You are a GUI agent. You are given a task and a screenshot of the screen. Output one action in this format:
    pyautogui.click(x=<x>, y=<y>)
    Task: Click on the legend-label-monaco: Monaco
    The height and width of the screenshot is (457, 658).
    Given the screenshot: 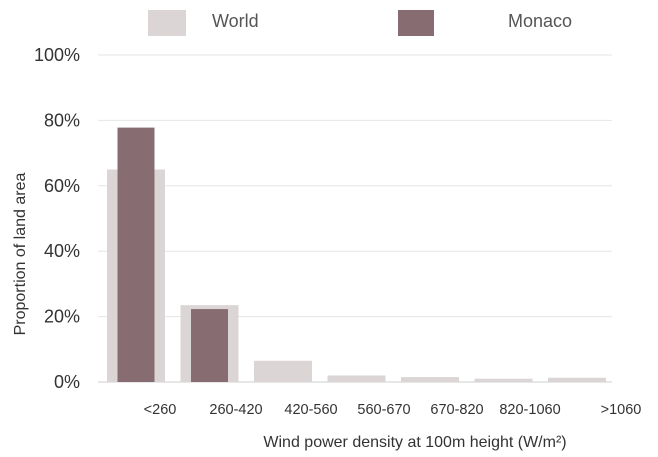 What is the action you would take?
    pyautogui.click(x=540, y=21)
    